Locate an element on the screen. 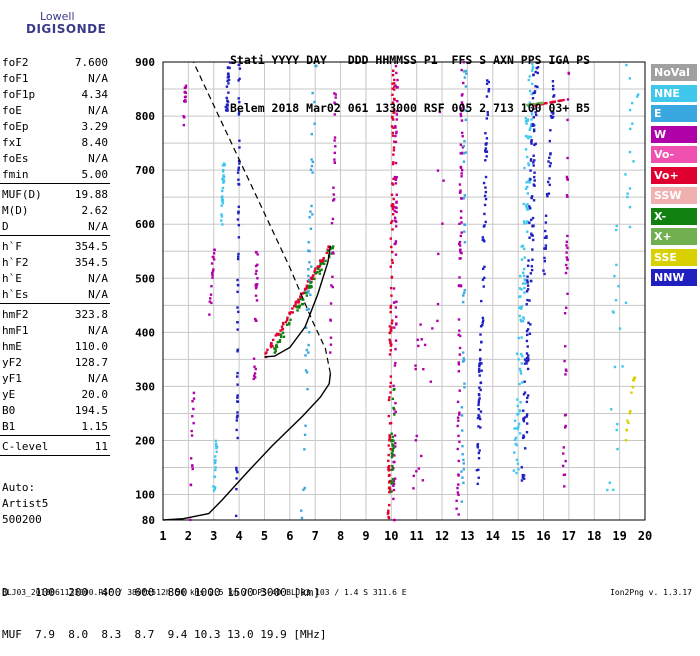  param-row: foE N/A is located at coordinates (55, 110).